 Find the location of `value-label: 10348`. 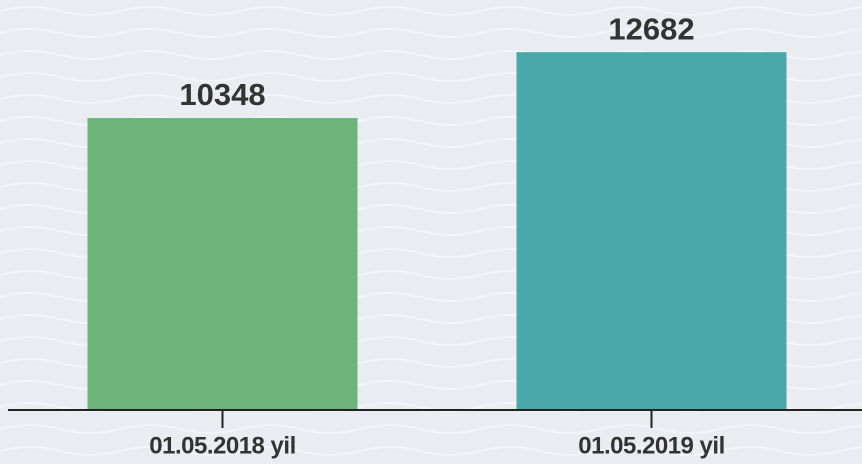

value-label: 10348 is located at coordinates (222, 94).